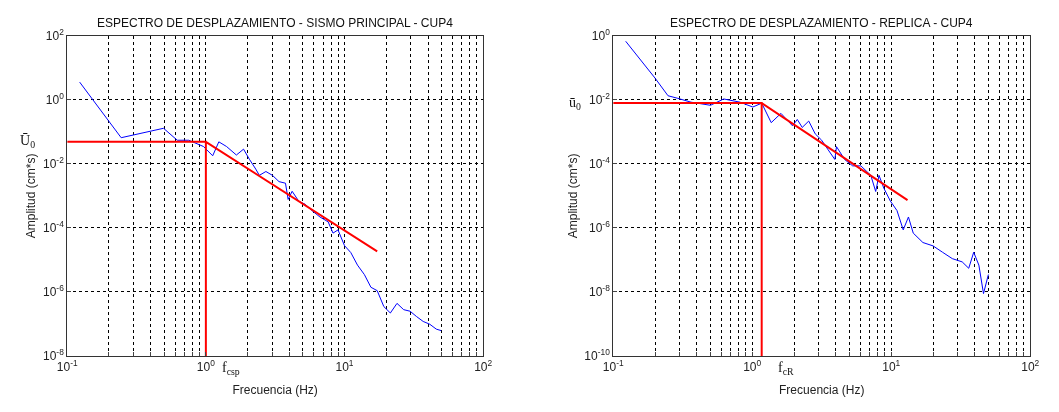 Image resolution: width=1059 pixels, height=412 pixels. Describe the element at coordinates (55, 35) in the screenshot. I see `y-tick-label: 10$^{2}$` at that location.